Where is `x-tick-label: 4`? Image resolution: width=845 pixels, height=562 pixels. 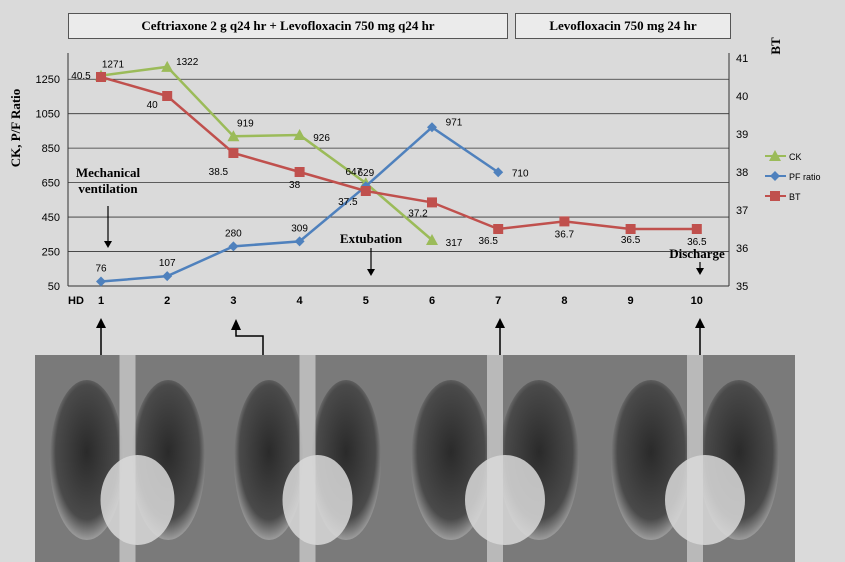
x-tick-label: 4 is located at coordinates (300, 301).